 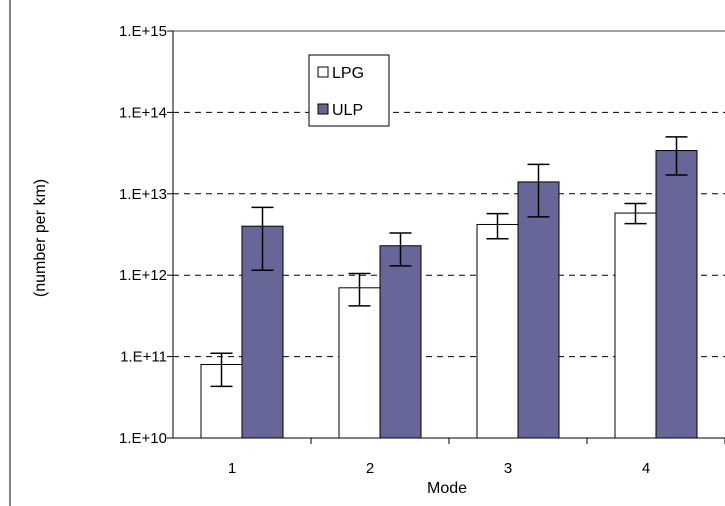 I want to click on legend-swatch-lpg, so click(x=323, y=72).